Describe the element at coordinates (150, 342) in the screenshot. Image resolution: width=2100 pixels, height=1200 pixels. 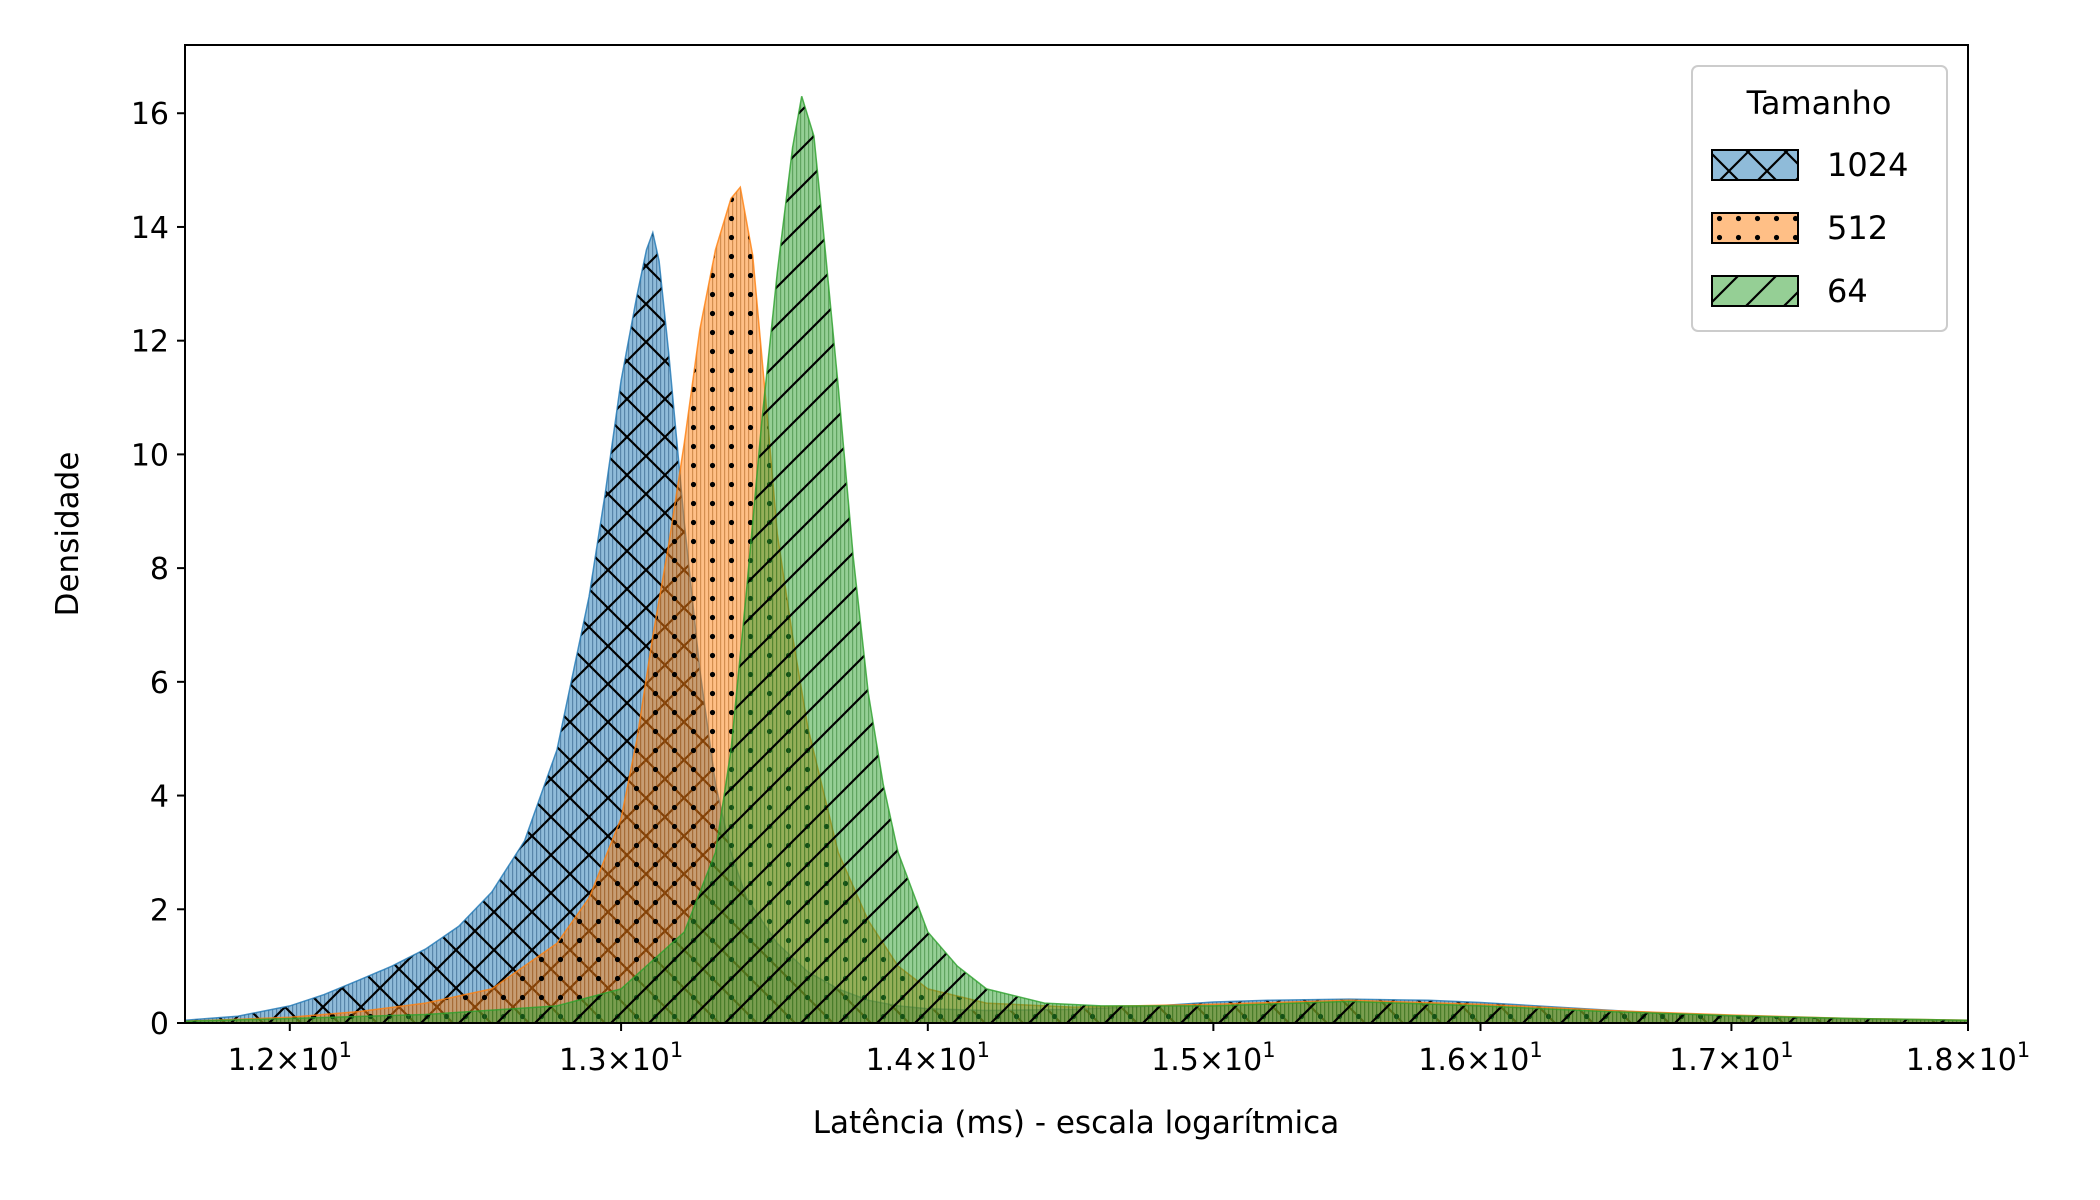
I see `y-tick-label: 12` at that location.